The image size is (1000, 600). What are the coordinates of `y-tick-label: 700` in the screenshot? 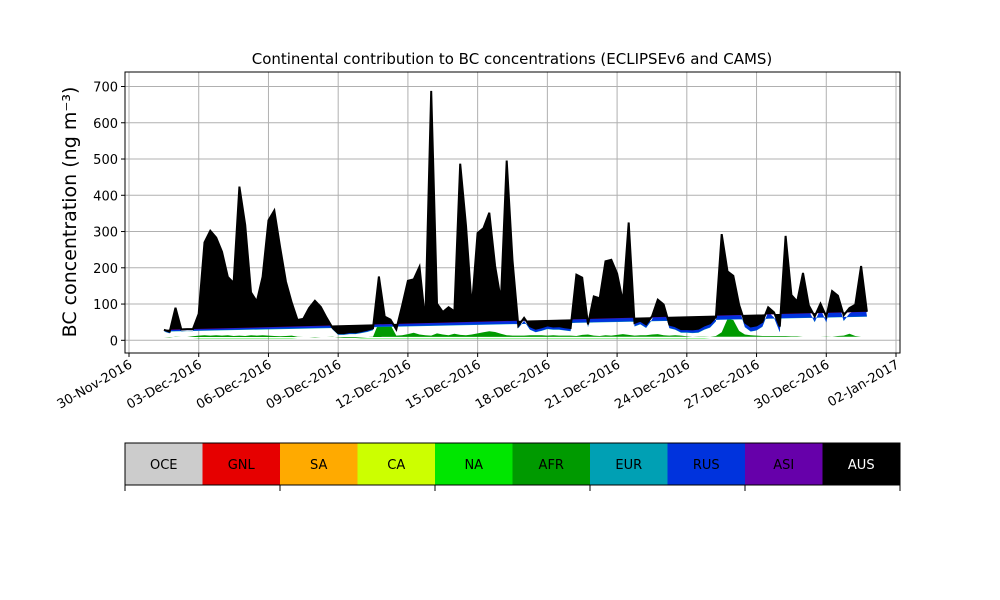 It's located at (105, 88).